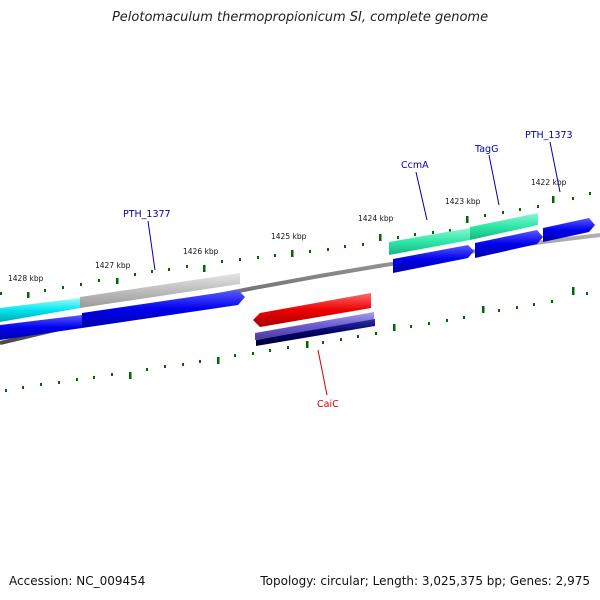  Describe the element at coordinates (415, 165) in the screenshot. I see `gene-label-ccma: CcmA` at that location.